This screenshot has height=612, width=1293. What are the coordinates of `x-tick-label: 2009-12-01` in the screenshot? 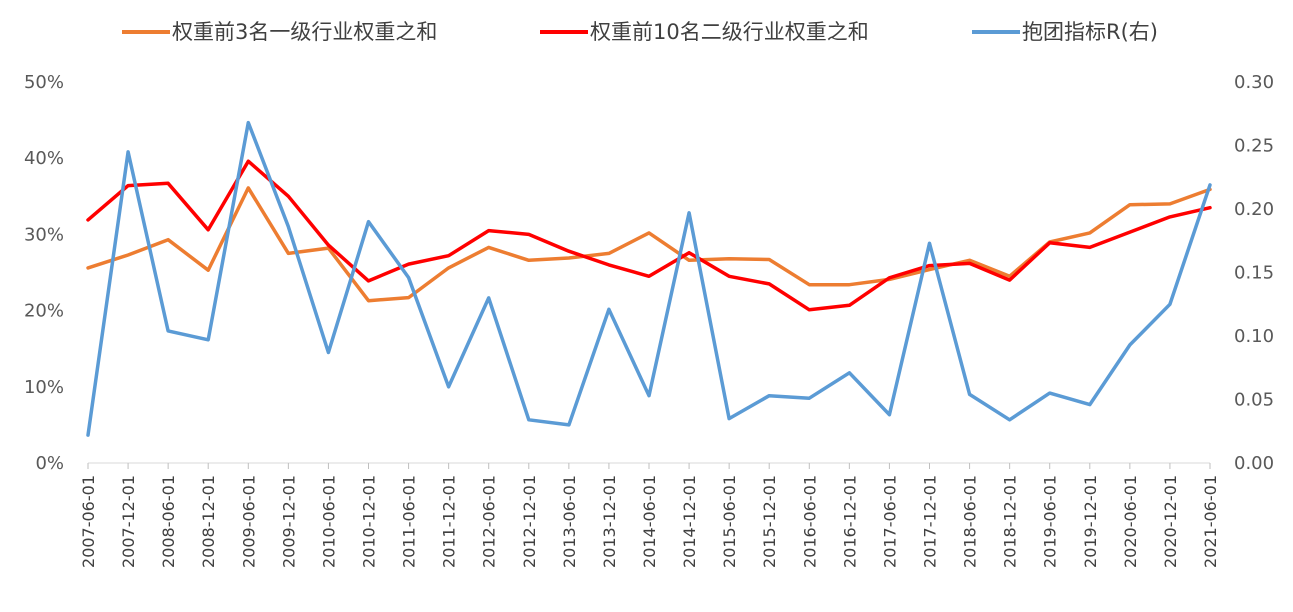 It's located at (288, 521).